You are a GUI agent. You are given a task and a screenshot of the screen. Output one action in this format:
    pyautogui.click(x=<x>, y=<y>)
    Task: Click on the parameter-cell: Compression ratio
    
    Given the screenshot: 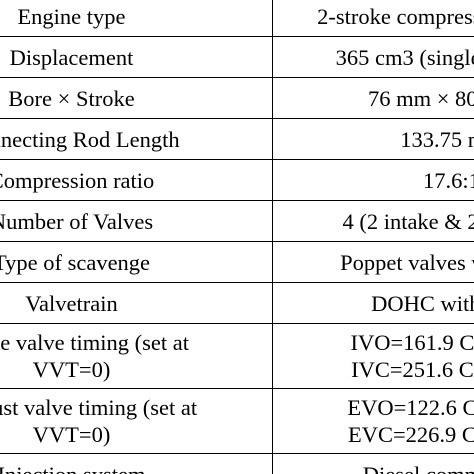 What is the action you would take?
    pyautogui.click(x=136, y=180)
    